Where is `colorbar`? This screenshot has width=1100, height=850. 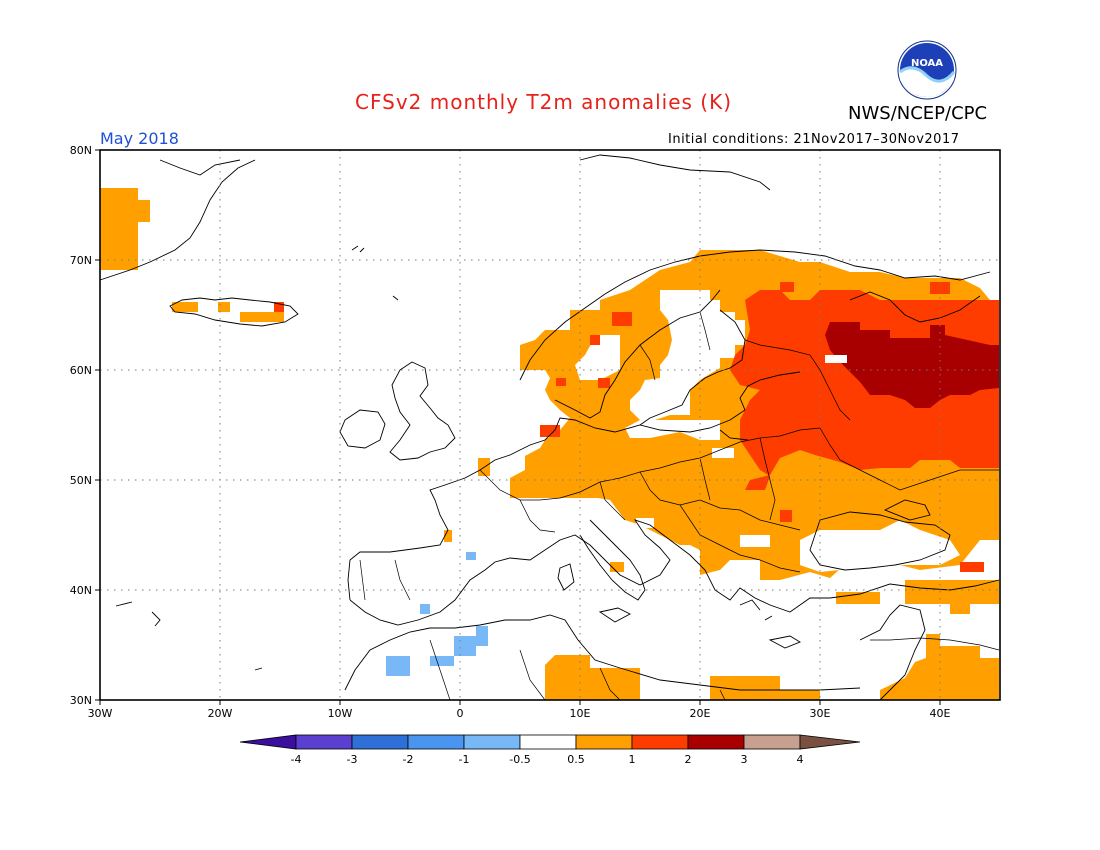 colorbar is located at coordinates (550, 742).